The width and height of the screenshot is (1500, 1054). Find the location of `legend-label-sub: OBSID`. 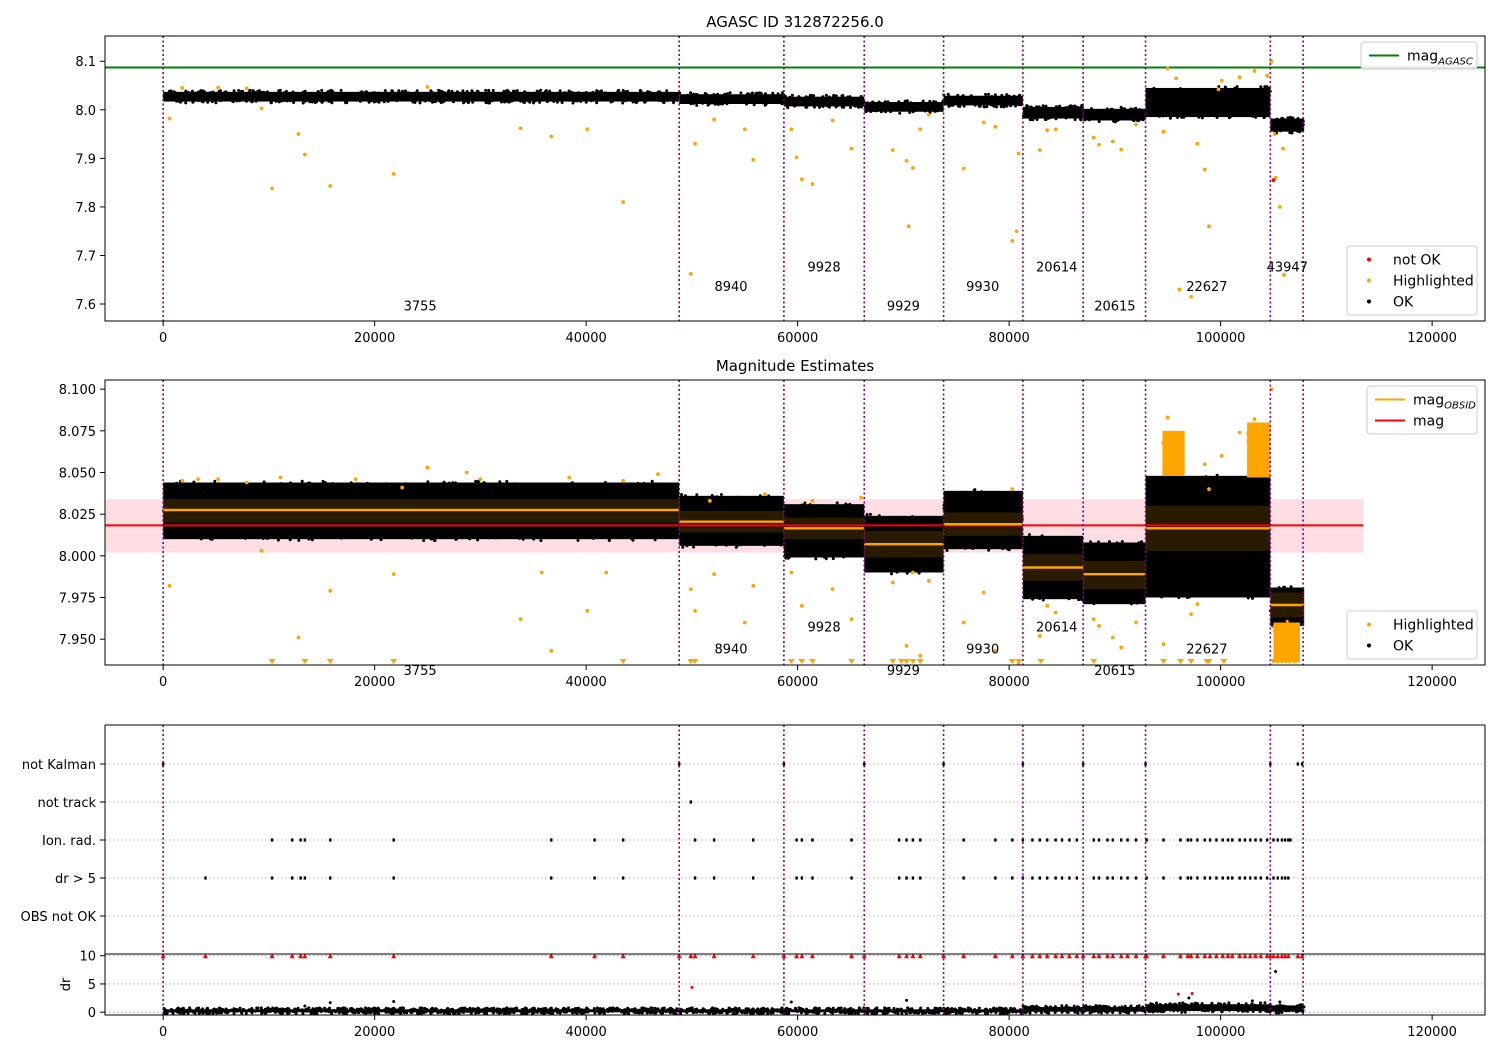

legend-label-sub: OBSID is located at coordinates (1460, 406).